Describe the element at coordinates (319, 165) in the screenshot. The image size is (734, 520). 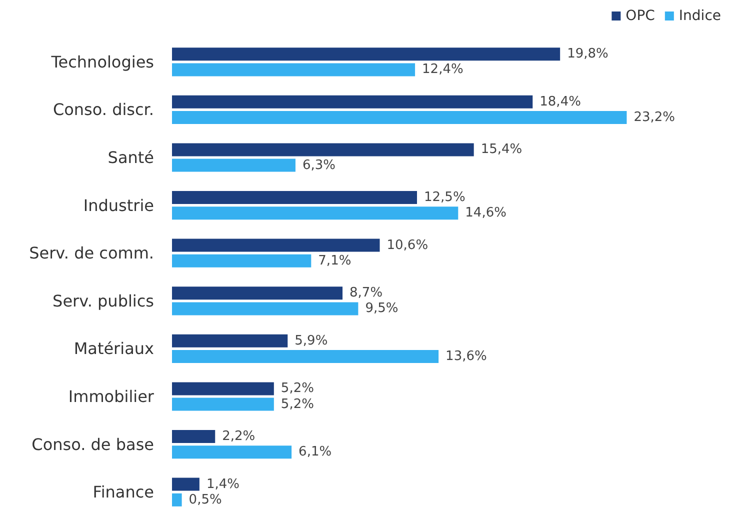
I see `data-label: 6,3%` at that location.